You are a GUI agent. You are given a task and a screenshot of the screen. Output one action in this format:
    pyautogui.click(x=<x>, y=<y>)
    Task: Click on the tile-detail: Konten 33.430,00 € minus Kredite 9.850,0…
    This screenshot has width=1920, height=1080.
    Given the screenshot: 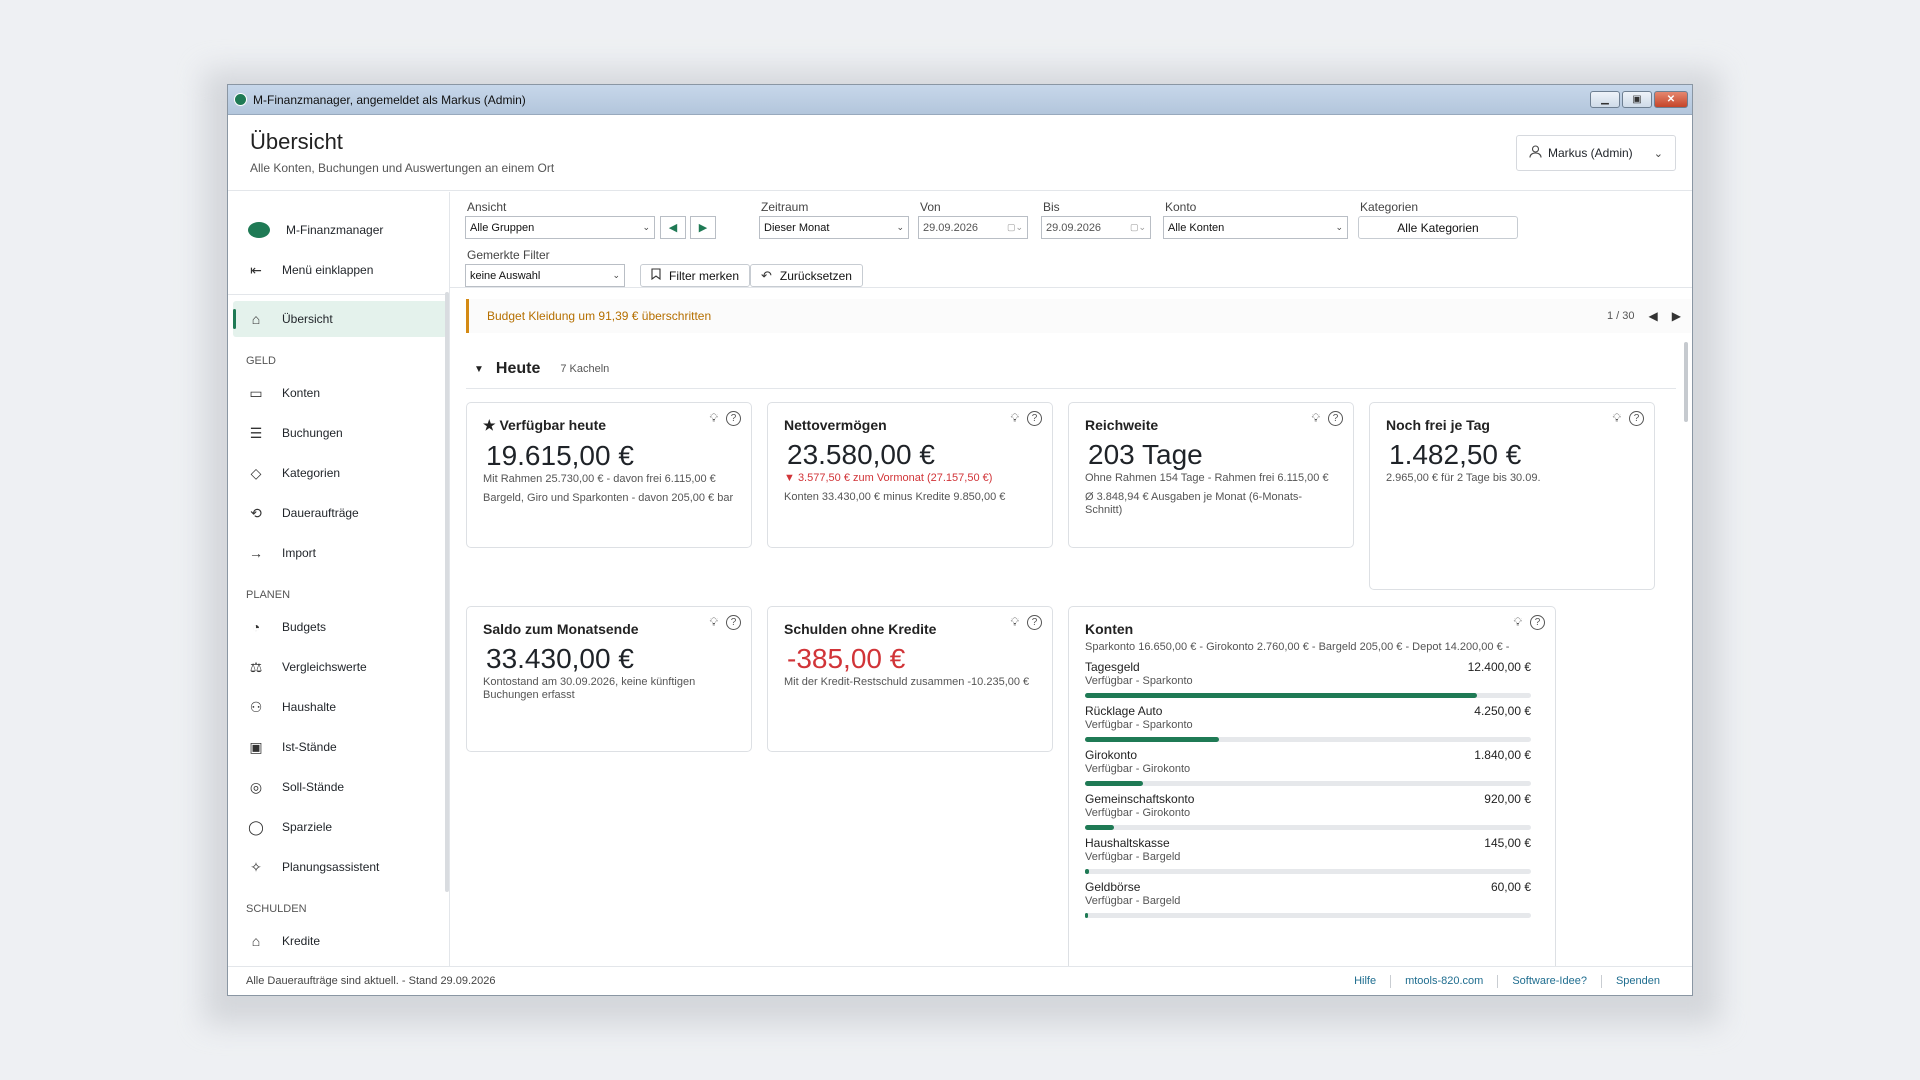 What is the action you would take?
    pyautogui.click(x=895, y=497)
    